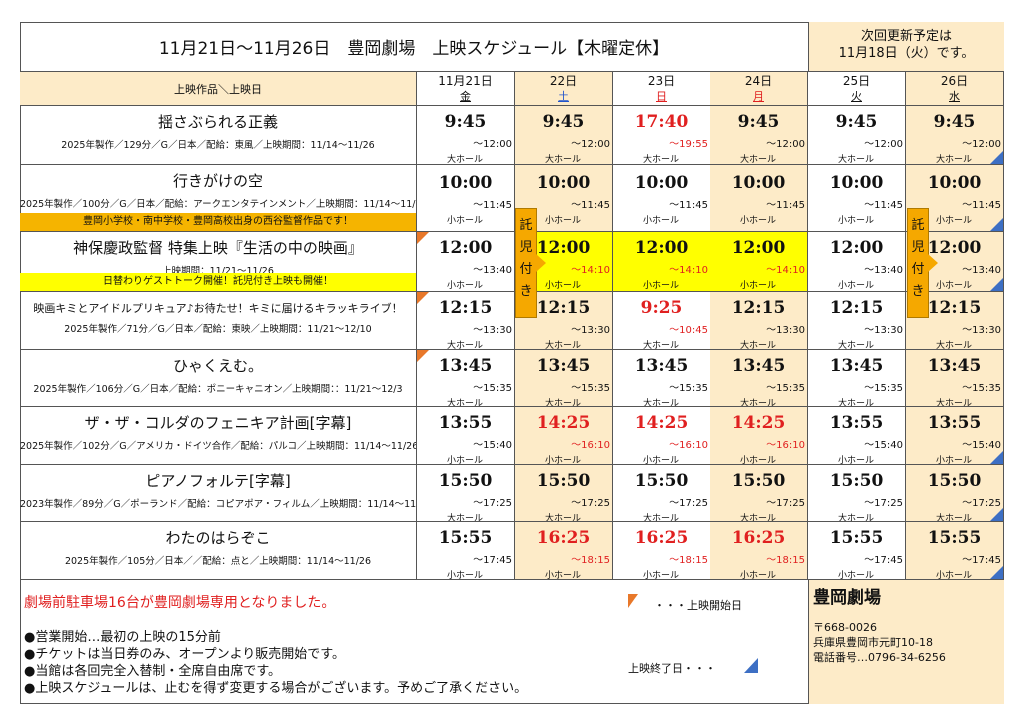  Describe the element at coordinates (185, 654) in the screenshot. I see `info-bullet: ●チケットは当日券のみ、オープンより販売開始です。` at that location.